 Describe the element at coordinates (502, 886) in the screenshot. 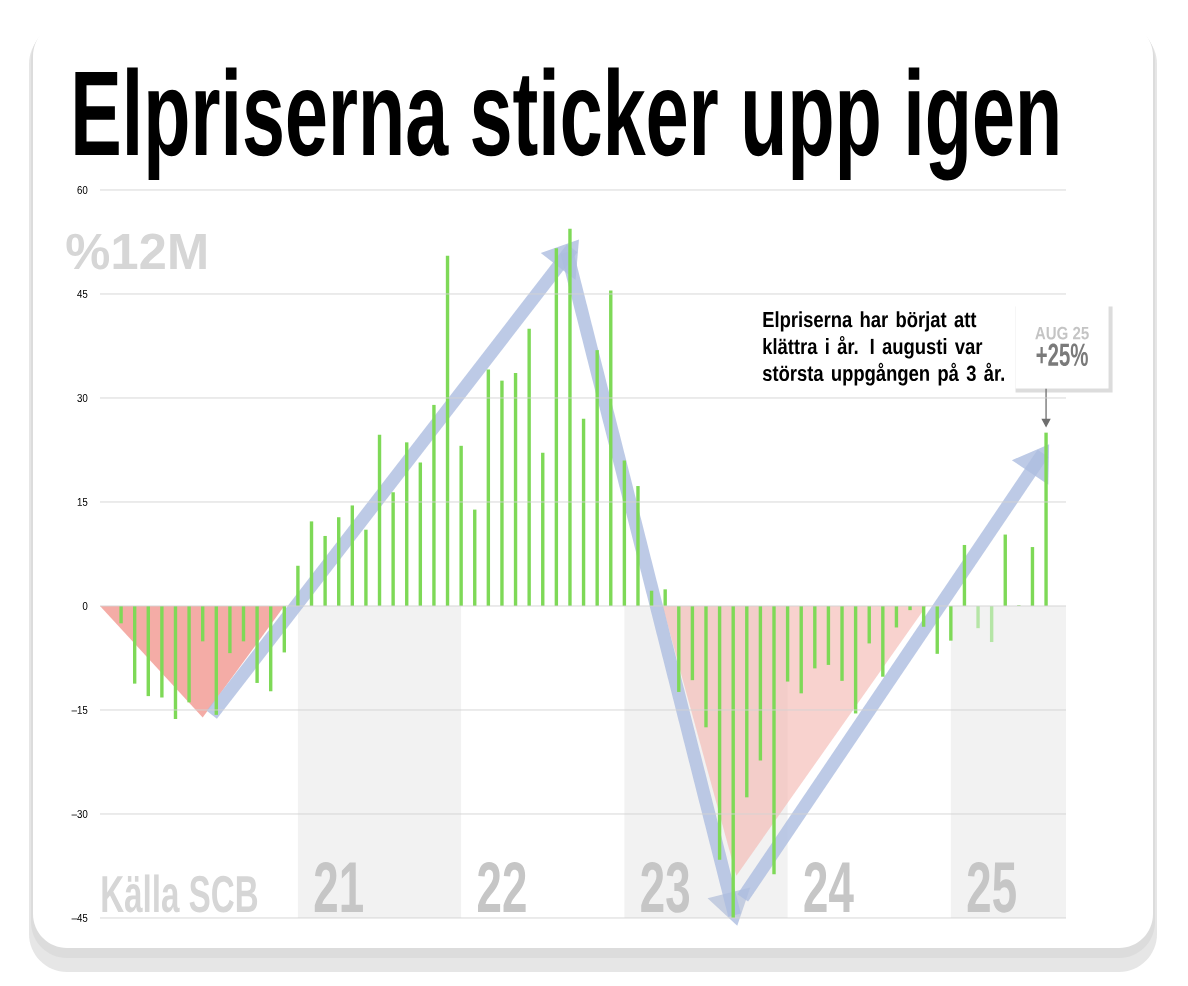

I see `x-tick-label: 22` at that location.